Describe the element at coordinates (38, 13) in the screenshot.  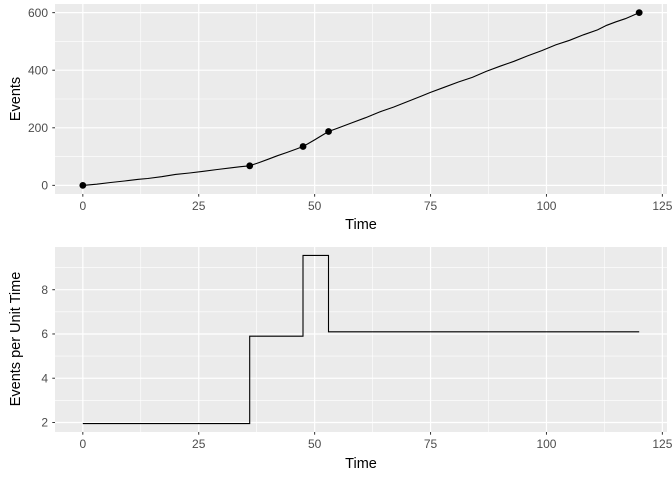
I see `y-tick-label: 600` at that location.